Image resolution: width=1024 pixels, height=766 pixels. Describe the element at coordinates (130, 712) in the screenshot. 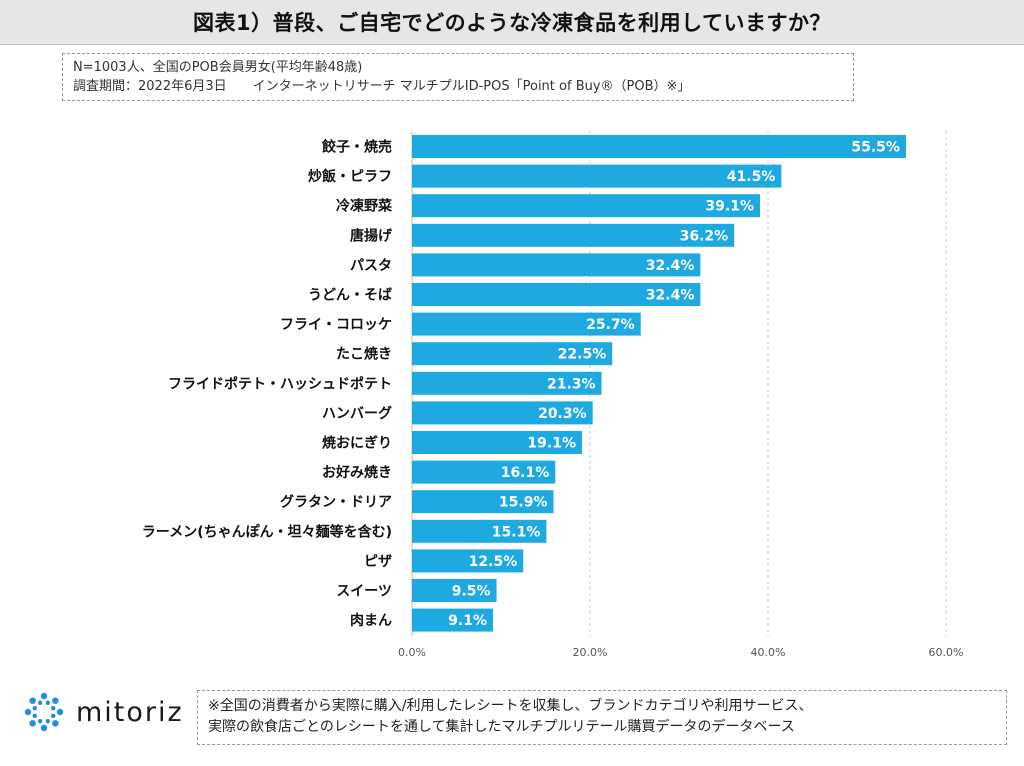

I see `logo-text: mitoriz` at that location.